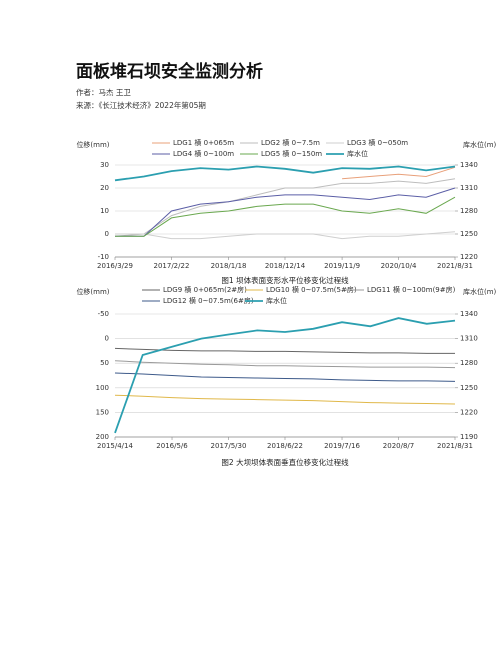 The width and height of the screenshot is (502, 649). Describe the element at coordinates (311, 289) in the screenshot. I see `legend-label: LDG10 横 0~07.5m(5#房)` at that location.